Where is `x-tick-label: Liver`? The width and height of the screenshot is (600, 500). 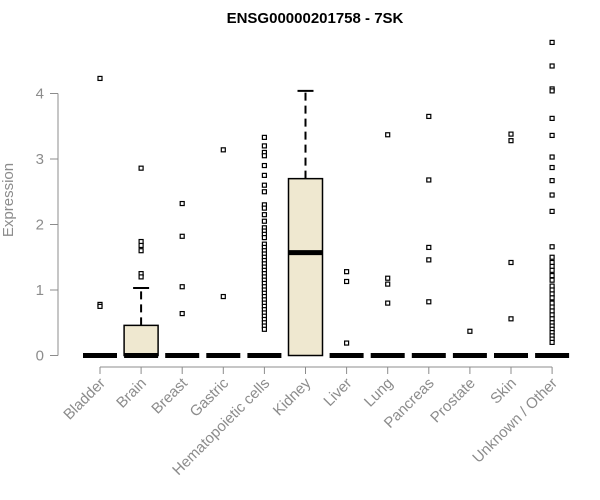
x-tick-label: Liver is located at coordinates (337, 392).